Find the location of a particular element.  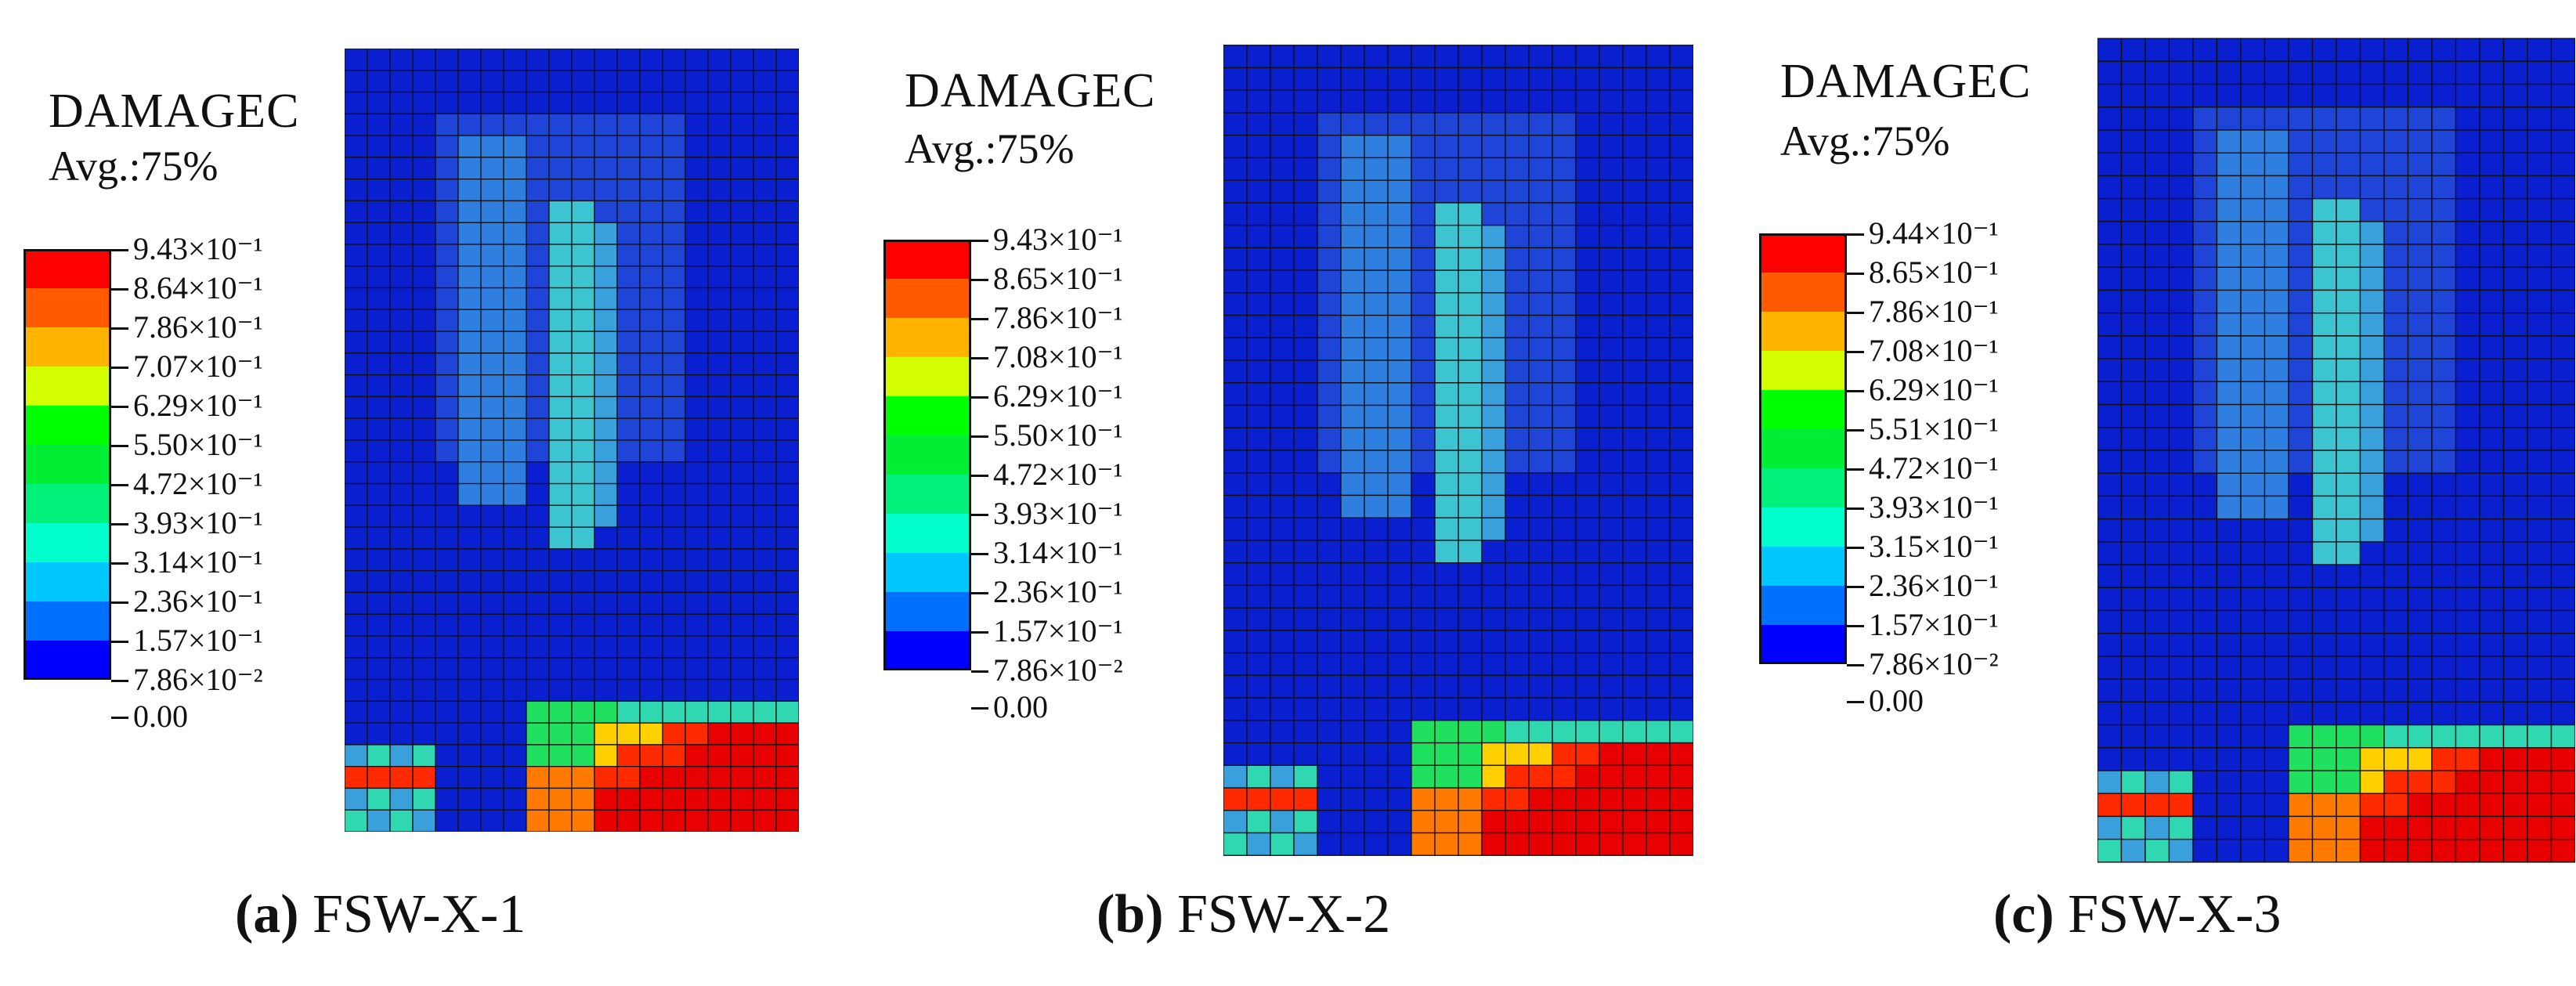

legend-swatch is located at coordinates (1803, 487).